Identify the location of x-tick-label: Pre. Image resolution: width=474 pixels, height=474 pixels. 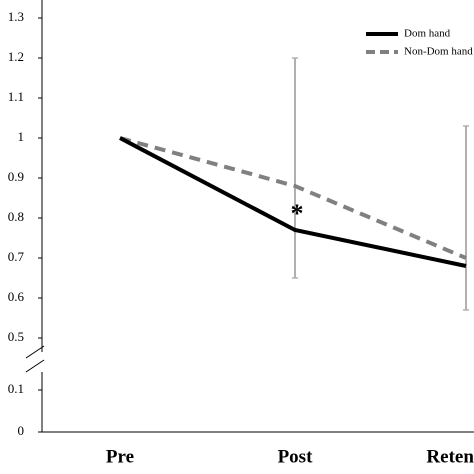
(120, 456).